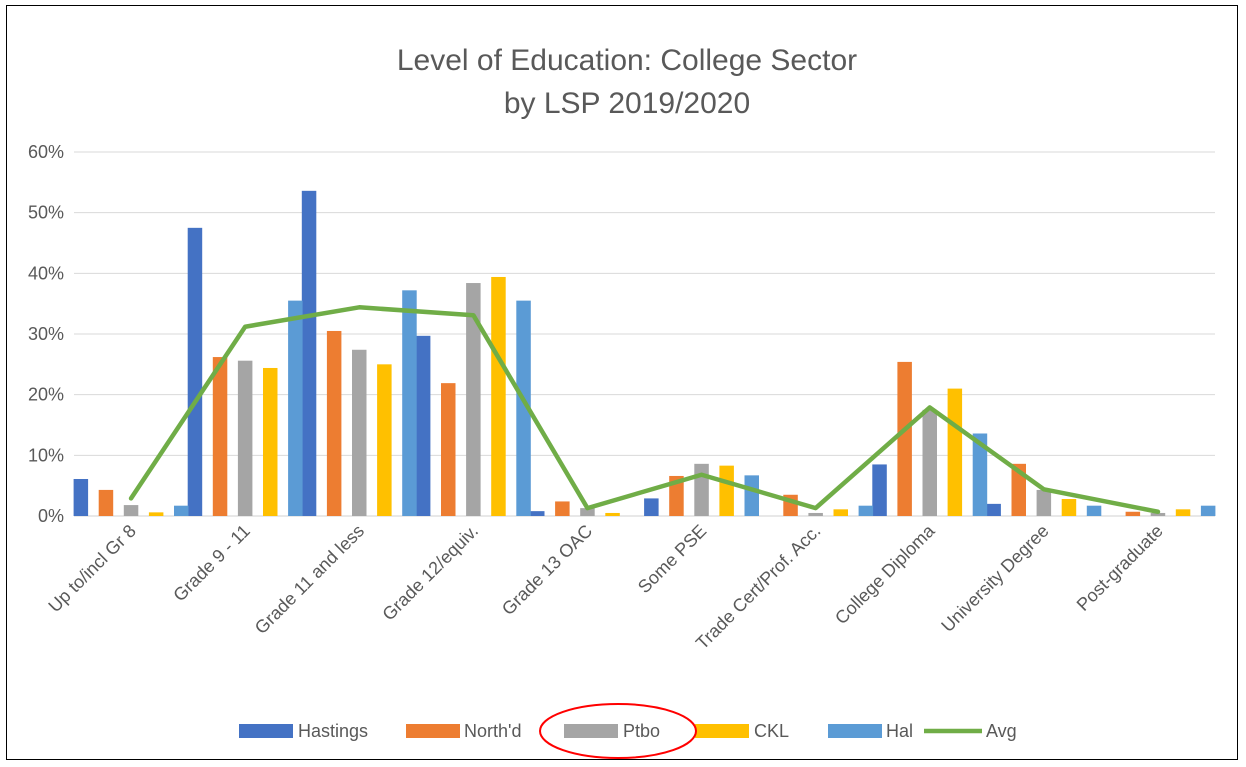  Describe the element at coordinates (591, 731) in the screenshot. I see `legend-swatch-ptbo` at that location.